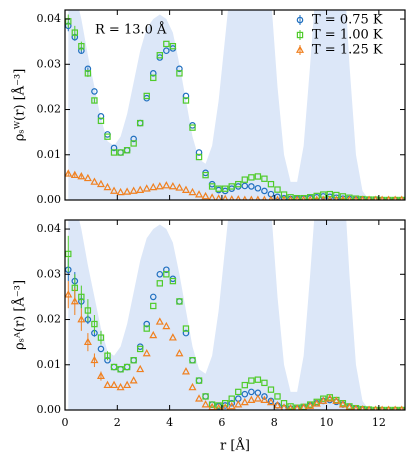  Describe the element at coordinates (131, 30) in the screenshot. I see `annotation: R = 13.0 Å` at that location.